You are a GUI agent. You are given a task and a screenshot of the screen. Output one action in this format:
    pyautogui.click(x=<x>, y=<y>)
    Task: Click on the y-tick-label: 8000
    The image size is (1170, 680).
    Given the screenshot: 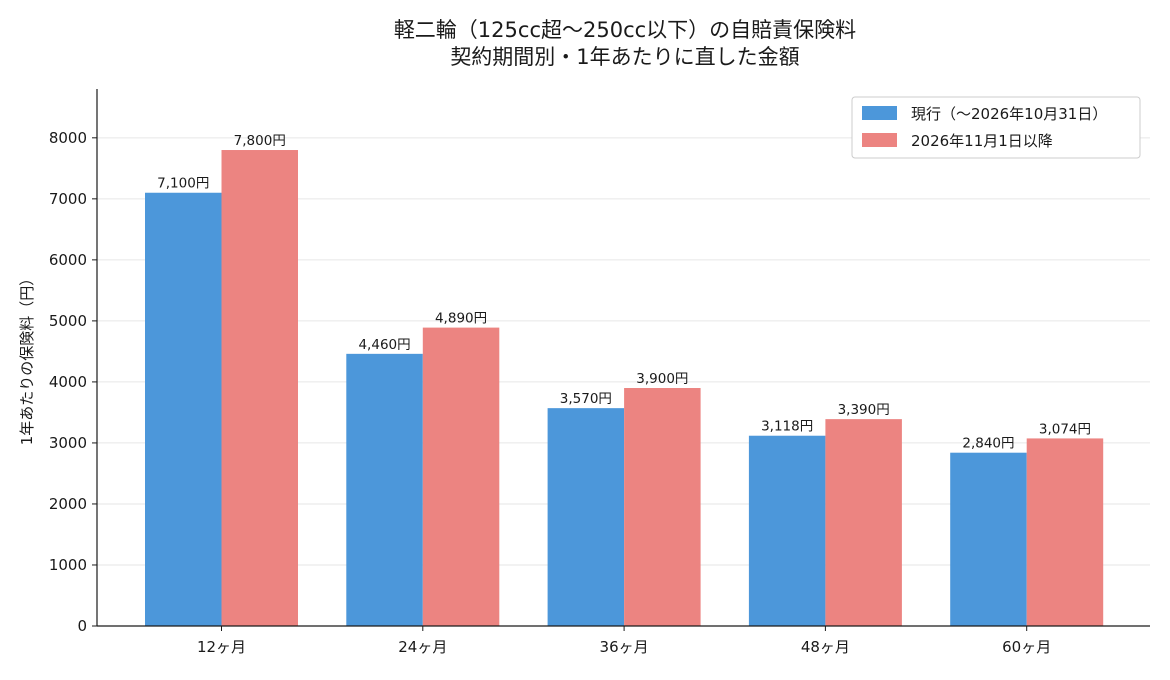 What is the action you would take?
    pyautogui.click(x=68, y=138)
    